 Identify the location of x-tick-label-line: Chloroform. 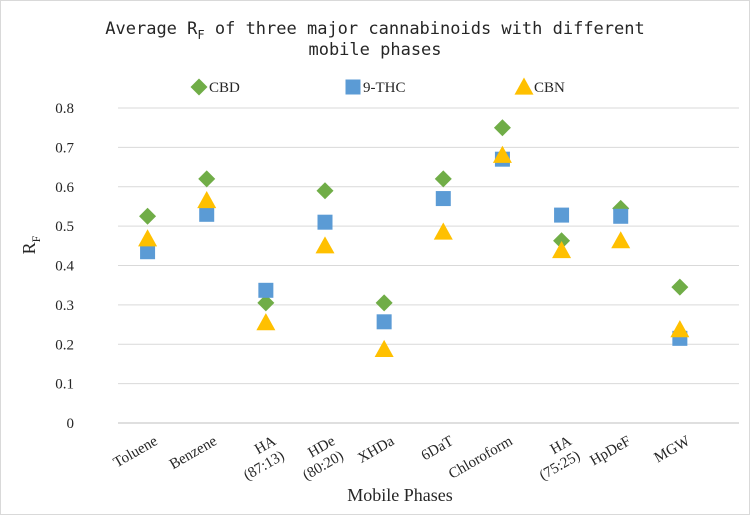
(481, 457).